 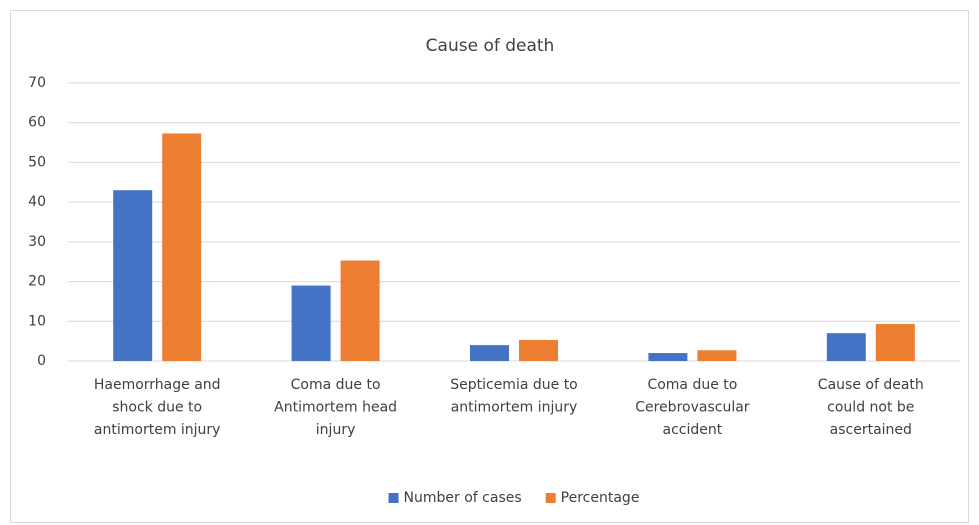 What do you see at coordinates (692, 407) in the screenshot?
I see `x-tick-label: Coma due to Cerebrovascular accident` at bounding box center [692, 407].